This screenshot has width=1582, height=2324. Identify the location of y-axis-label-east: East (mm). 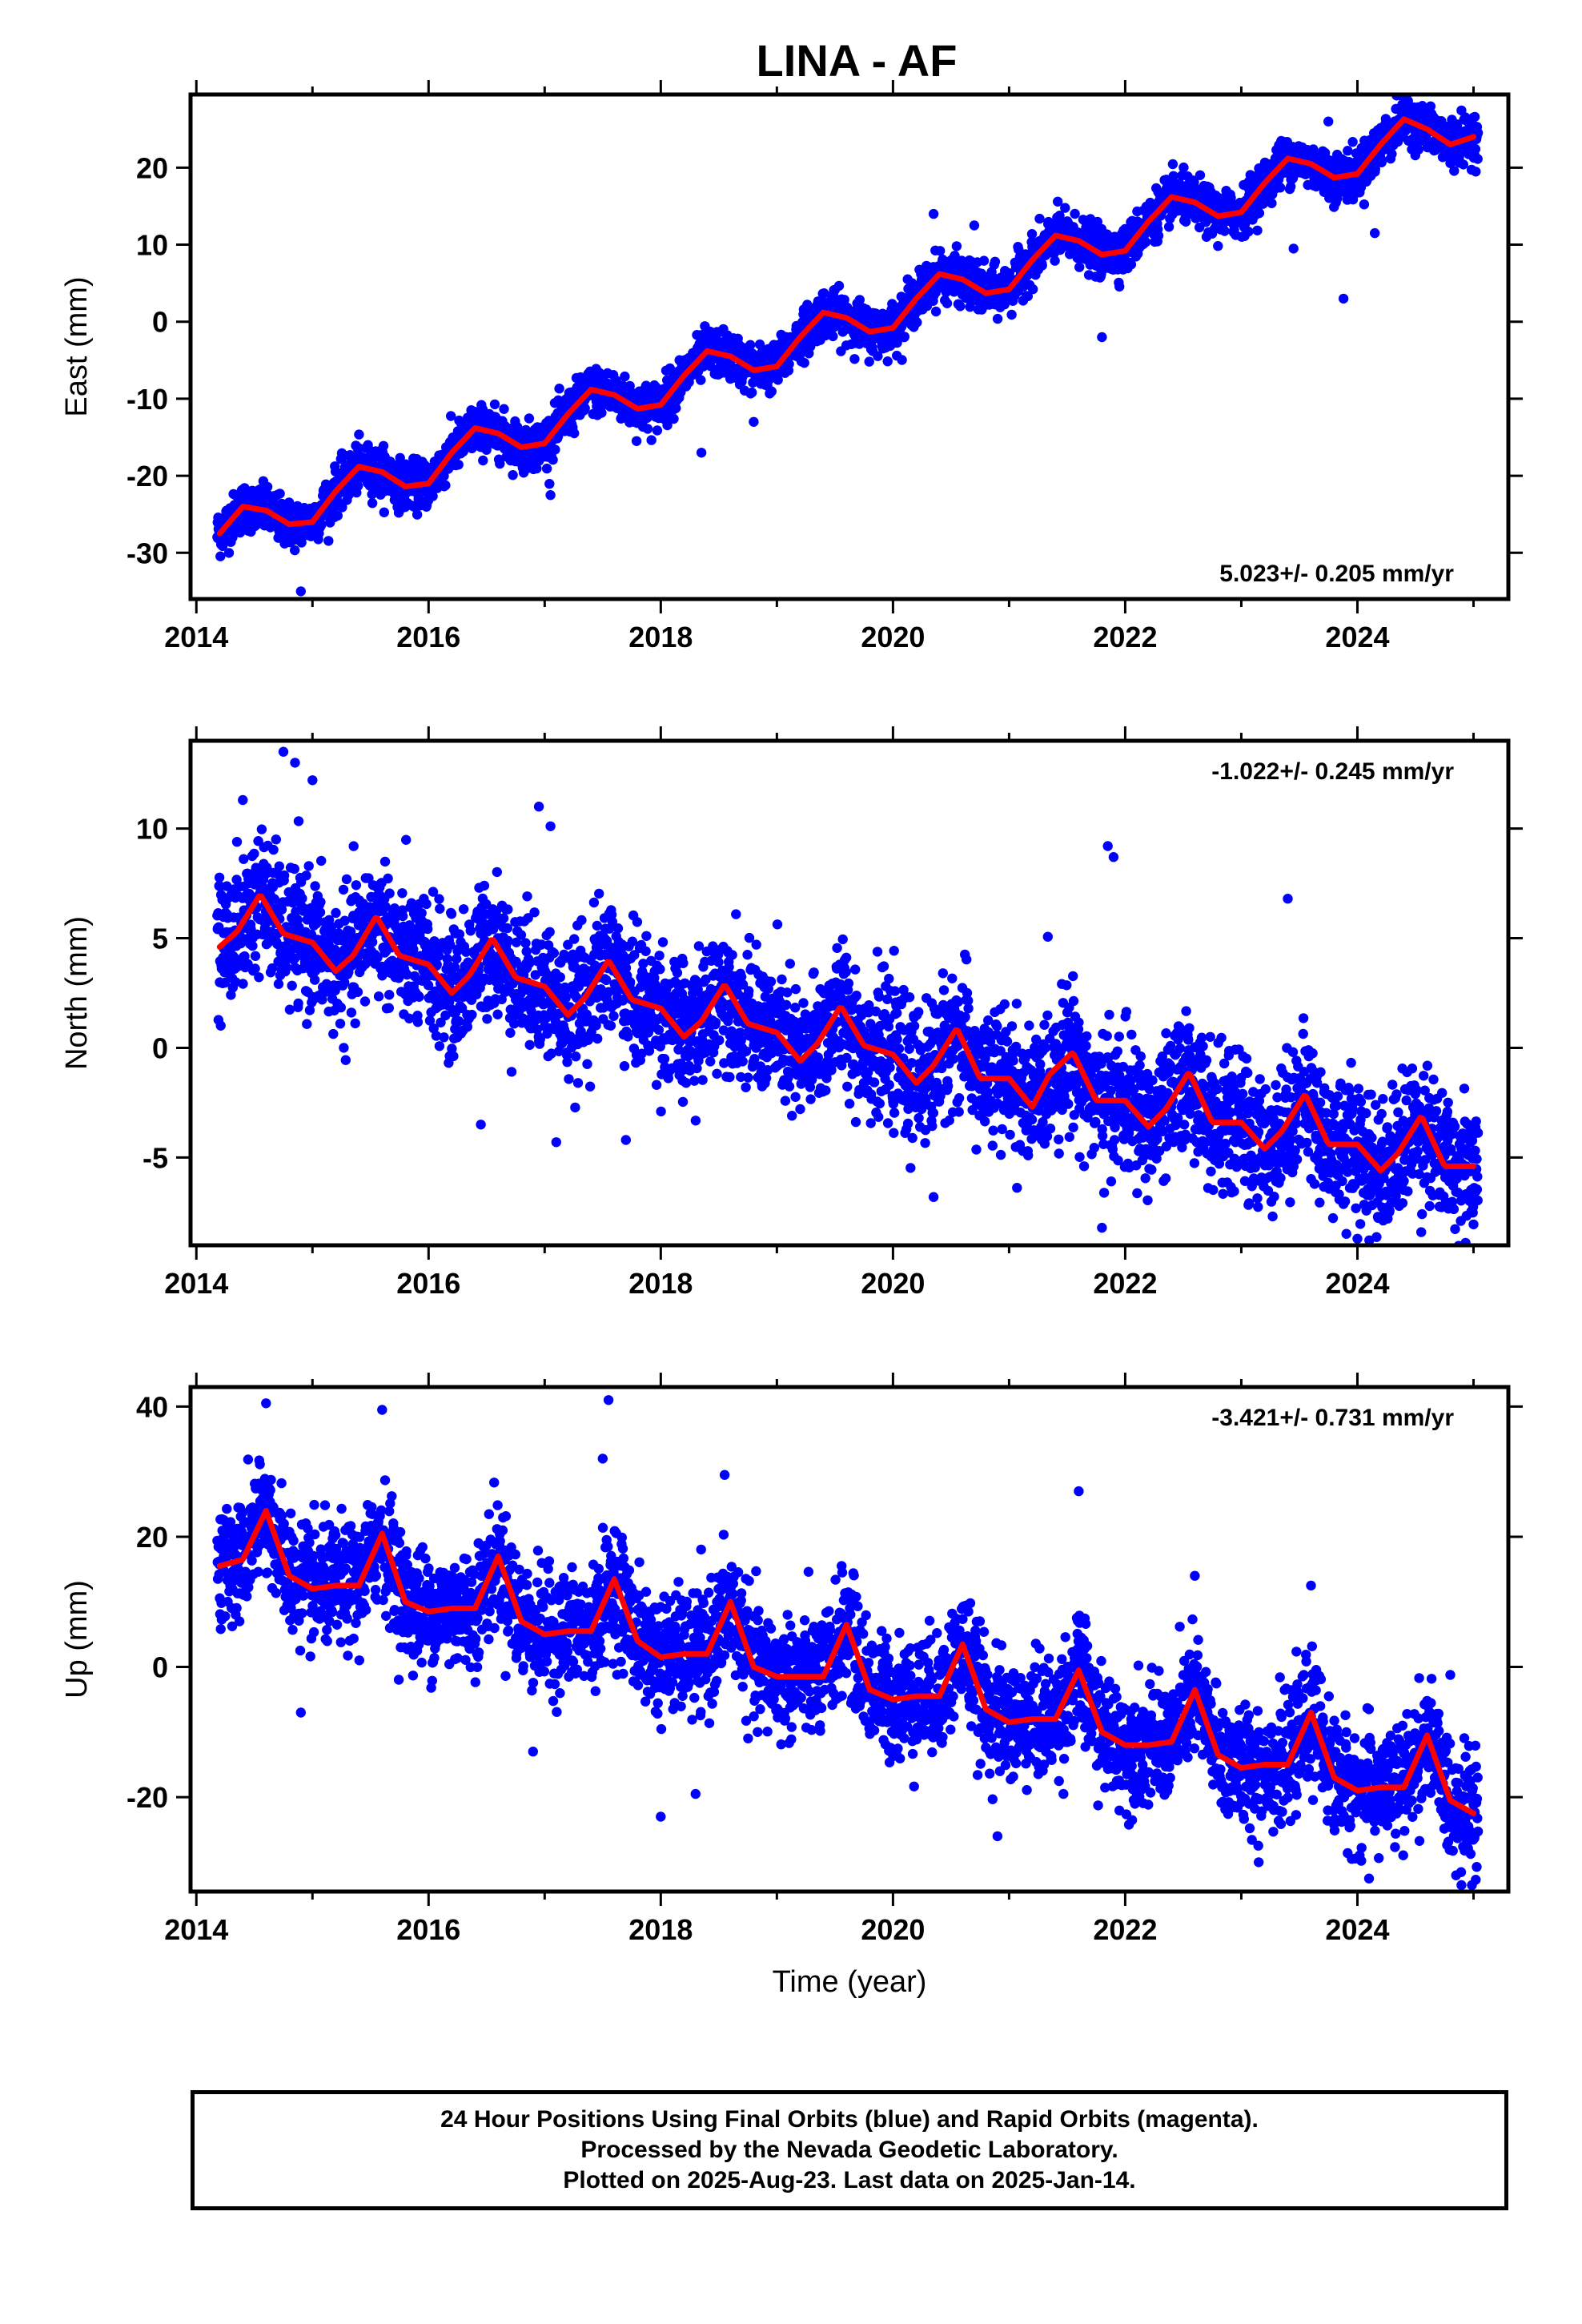
(77, 346).